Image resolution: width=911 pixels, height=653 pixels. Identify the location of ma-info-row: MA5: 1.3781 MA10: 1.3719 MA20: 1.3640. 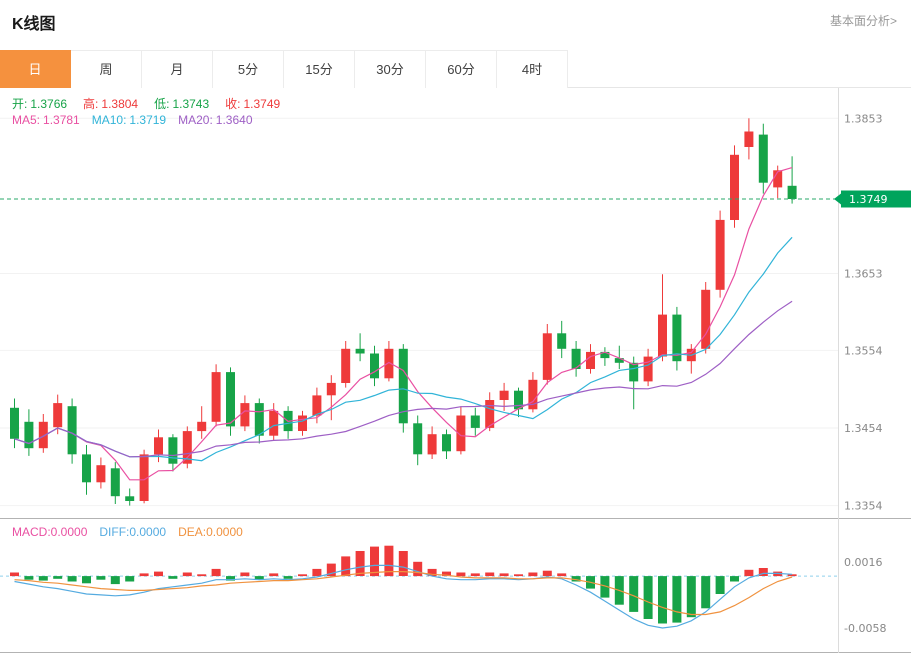
(132, 120).